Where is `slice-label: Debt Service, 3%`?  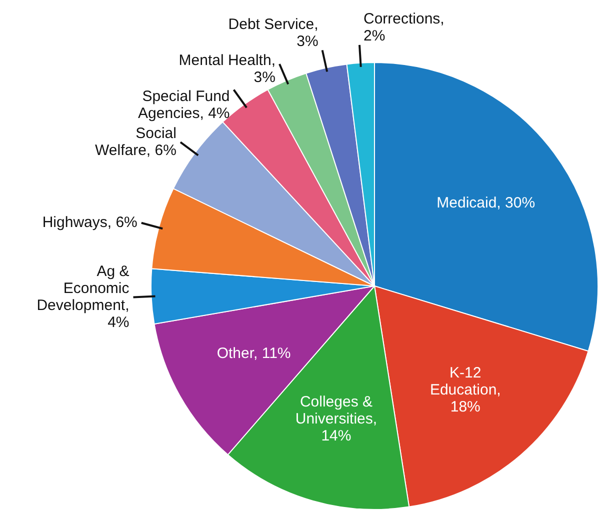 slice-label: Debt Service, 3% is located at coordinates (273, 33).